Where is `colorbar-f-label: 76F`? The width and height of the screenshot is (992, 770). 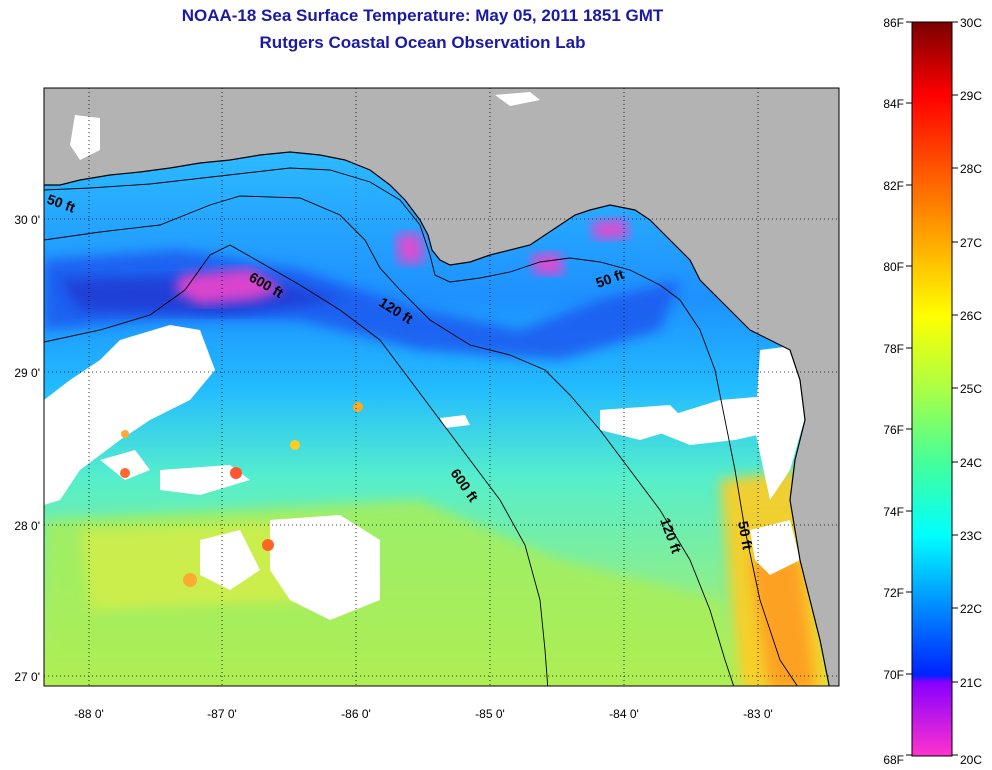
colorbar-f-label: 76F is located at coordinates (893, 430).